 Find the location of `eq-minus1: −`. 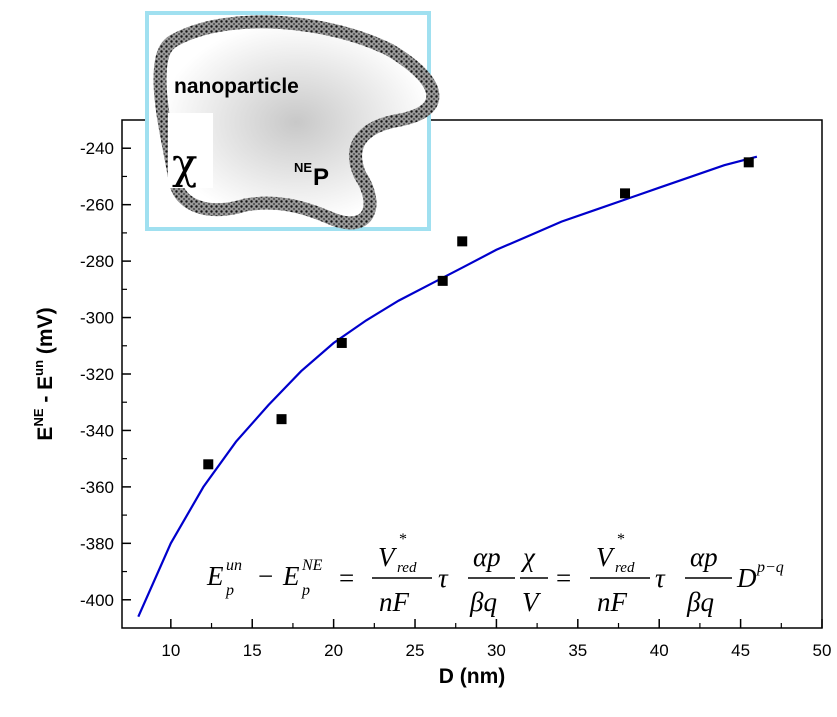

eq-minus1: − is located at coordinates (265, 576).